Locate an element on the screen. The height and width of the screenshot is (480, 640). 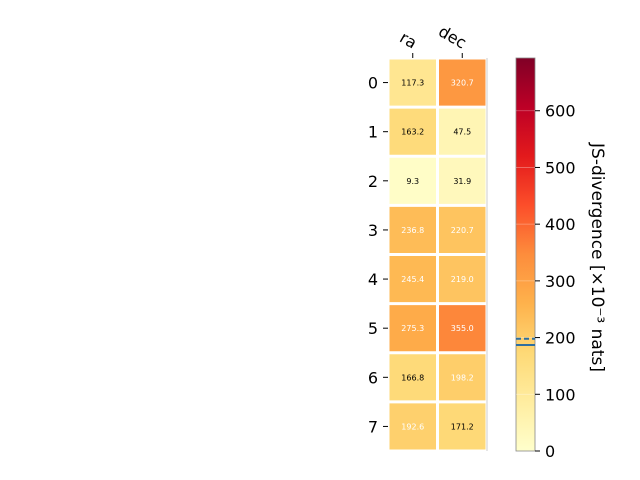
row-tick-label: 2 is located at coordinates (373, 181).